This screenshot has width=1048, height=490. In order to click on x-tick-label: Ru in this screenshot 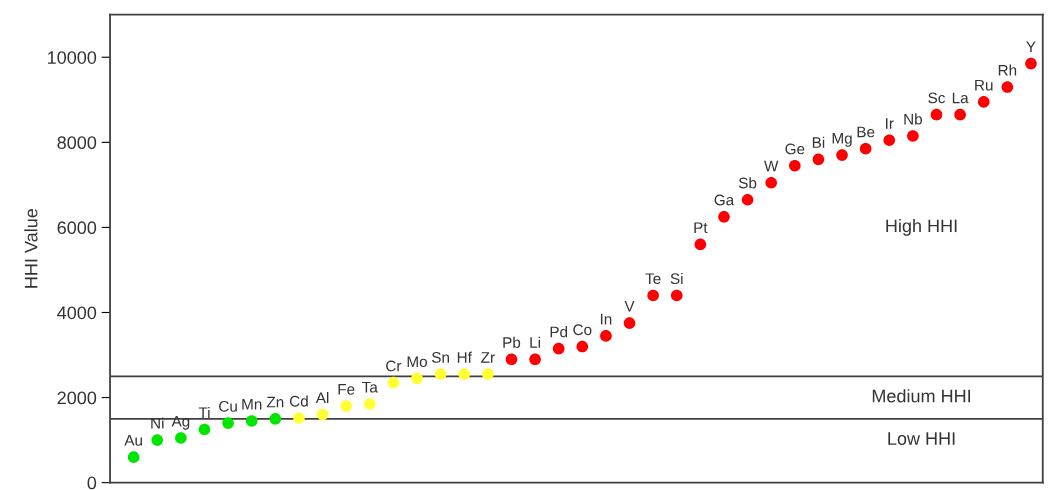, I will do `click(984, 85)`.